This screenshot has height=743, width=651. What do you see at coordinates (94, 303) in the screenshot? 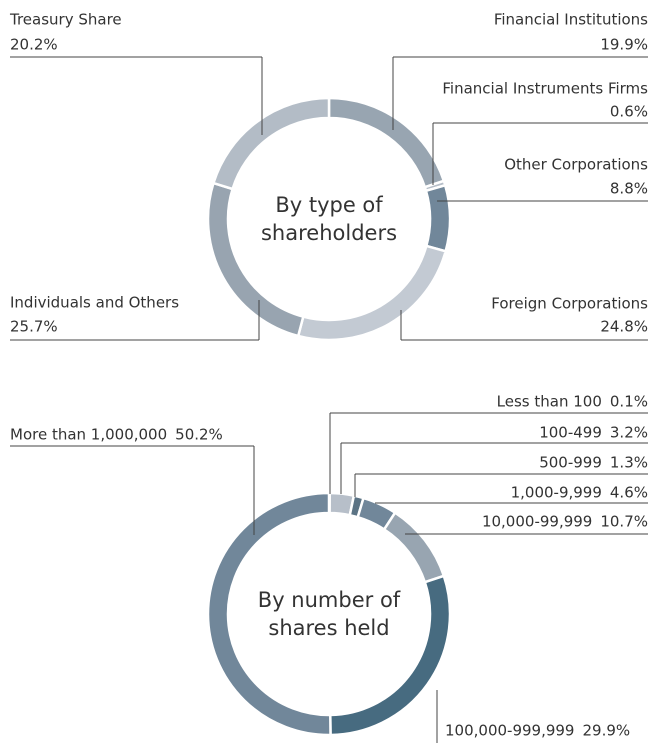
I see `segment-label: Individuals and Others` at bounding box center [94, 303].